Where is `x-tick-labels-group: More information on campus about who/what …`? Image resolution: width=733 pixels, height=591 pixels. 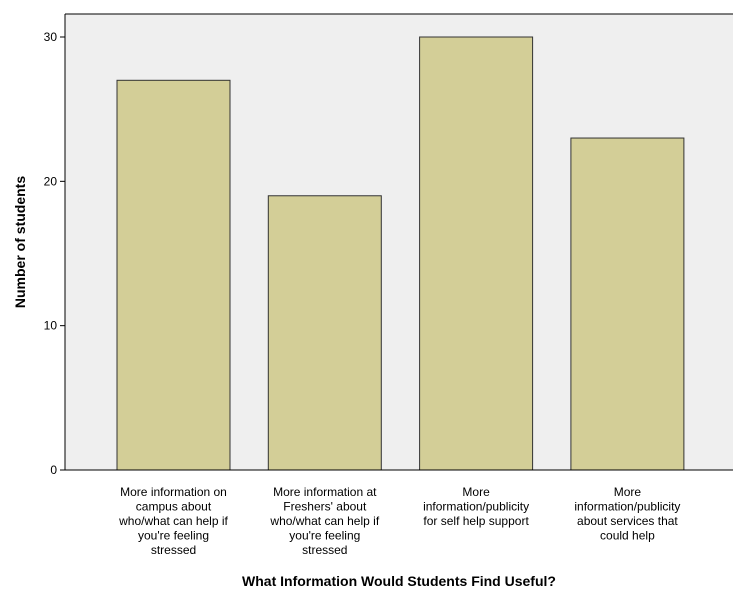 x-tick-labels-group: More information on campus about who/what … is located at coordinates (399, 521).